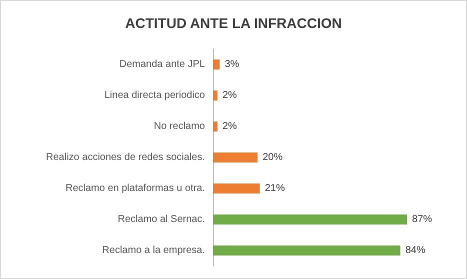  I want to click on data-label: 3%, so click(232, 64).